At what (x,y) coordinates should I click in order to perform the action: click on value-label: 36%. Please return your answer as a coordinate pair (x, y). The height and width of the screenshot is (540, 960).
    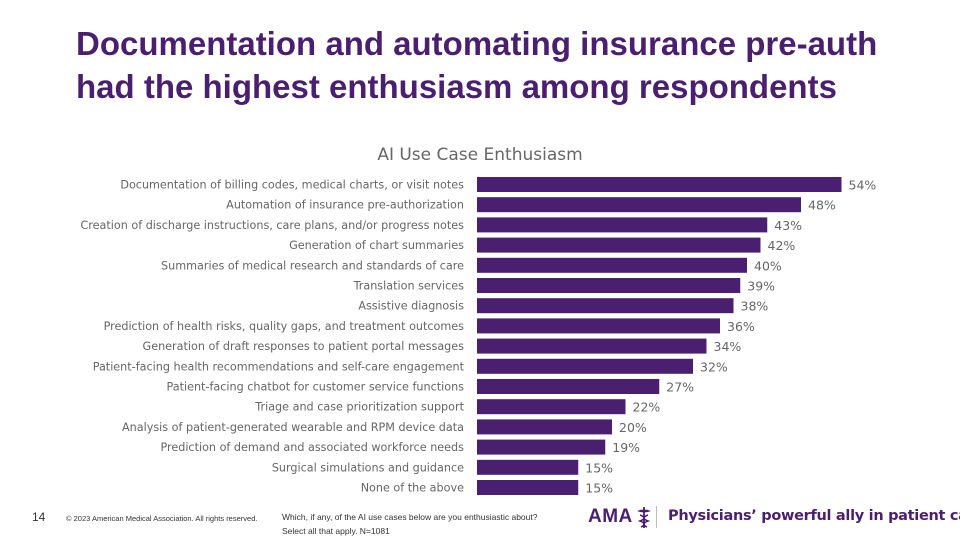
    Looking at the image, I should click on (741, 326).